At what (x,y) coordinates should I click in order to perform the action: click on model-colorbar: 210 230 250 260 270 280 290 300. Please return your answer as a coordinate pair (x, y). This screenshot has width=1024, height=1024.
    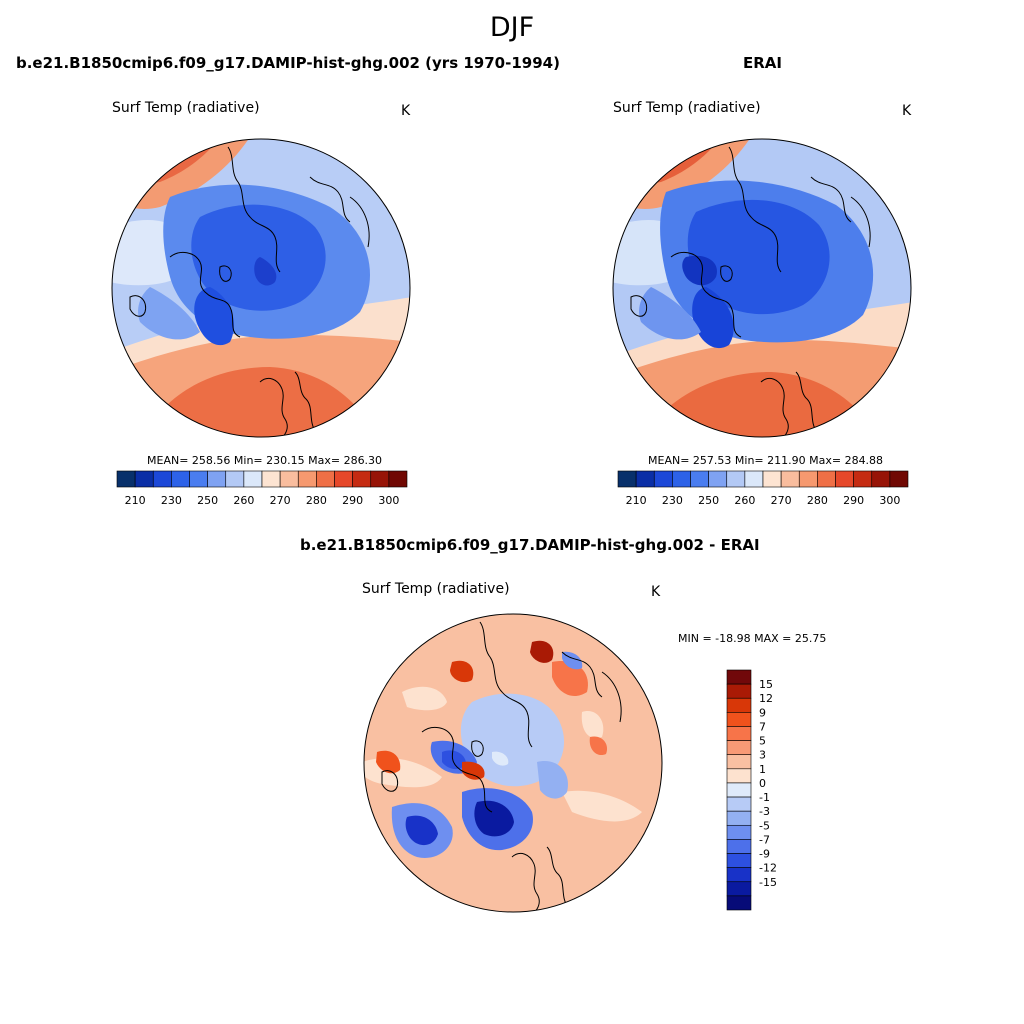
    Looking at the image, I should click on (262, 488).